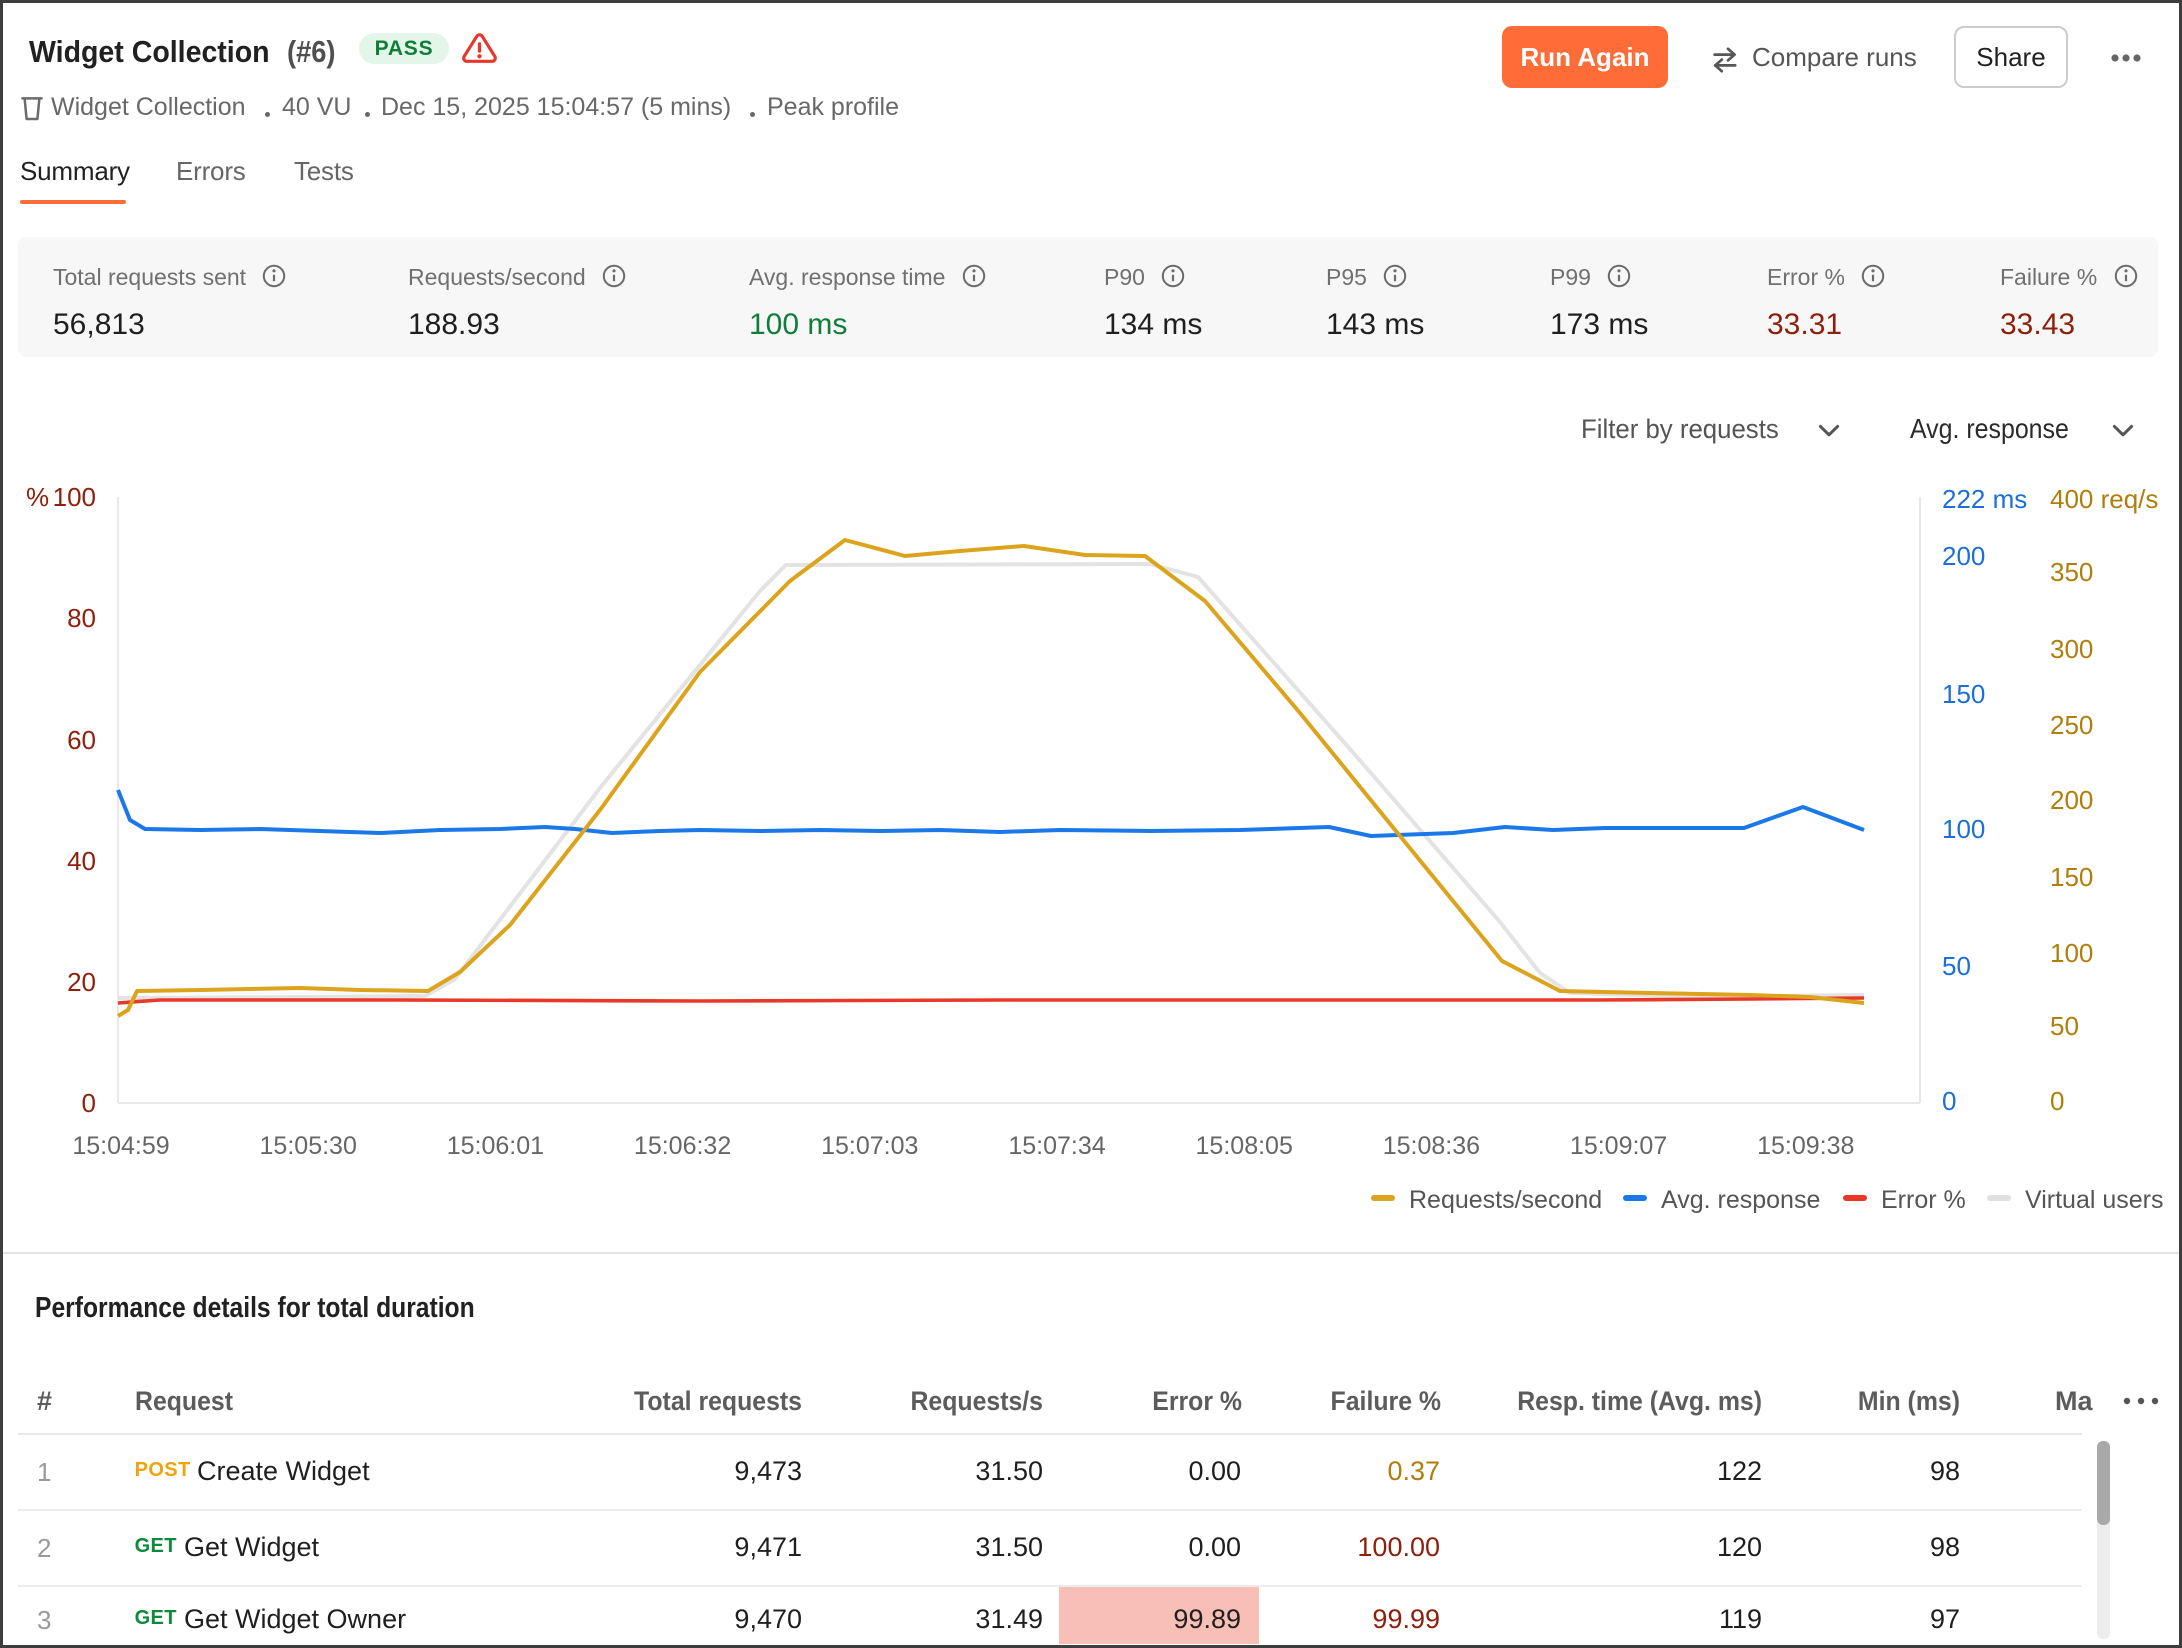  Describe the element at coordinates (81, 861) in the screenshot. I see `svg-text: 40` at that location.